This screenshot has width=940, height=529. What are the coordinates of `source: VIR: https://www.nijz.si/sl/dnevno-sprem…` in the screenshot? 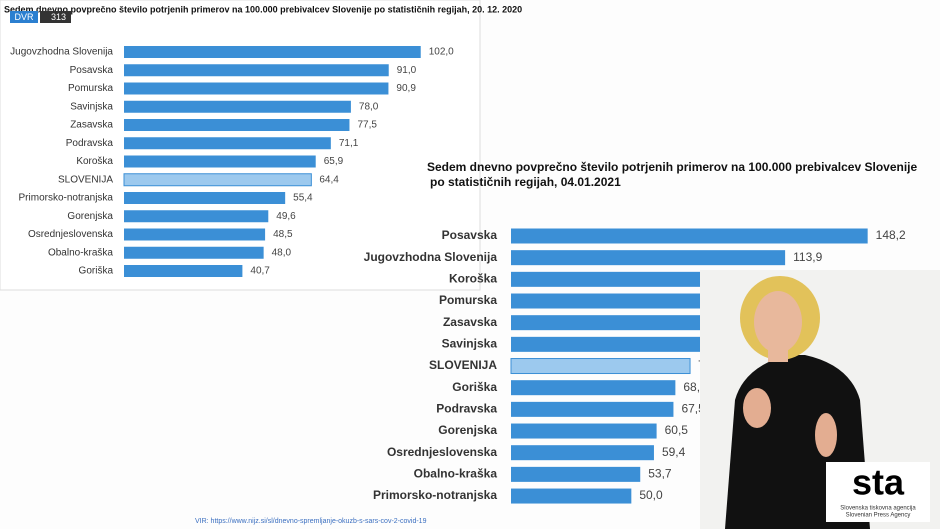 It's located at (311, 521).